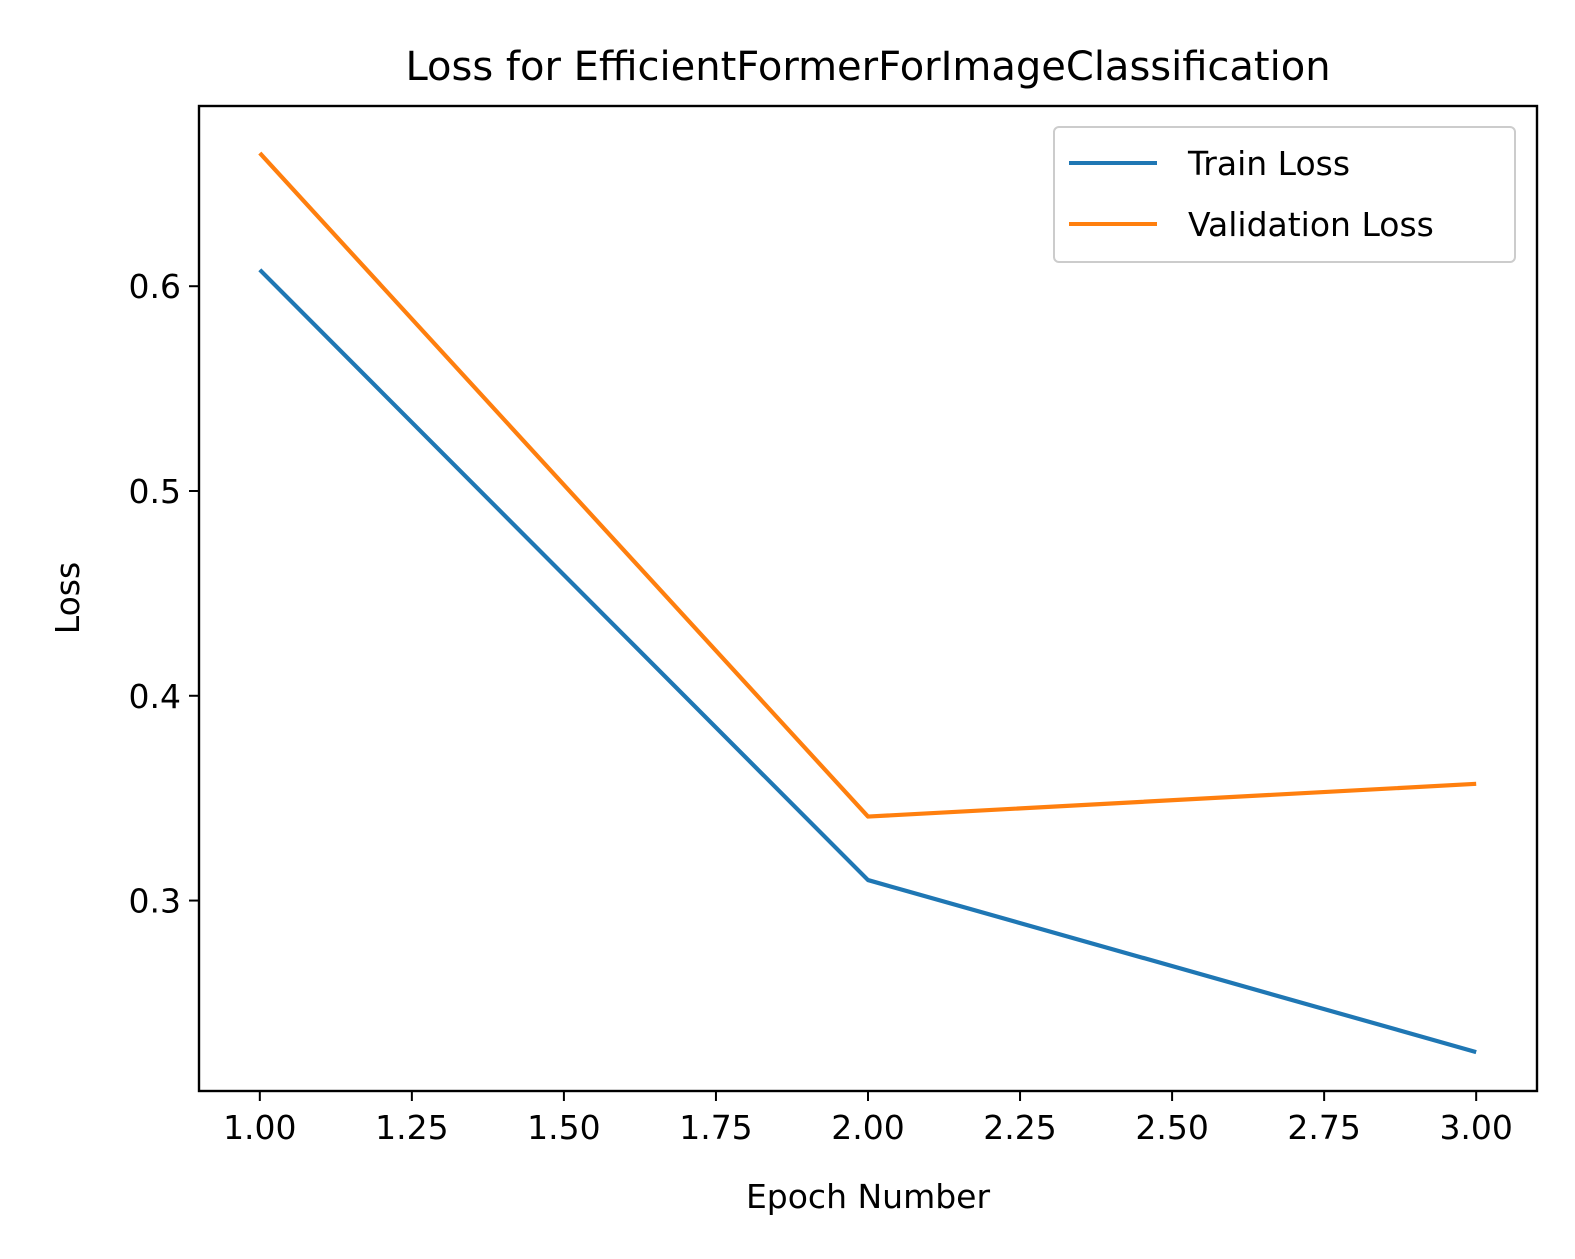  Describe the element at coordinates (155, 491) in the screenshot. I see `y-tick-label: 0.5` at that location.